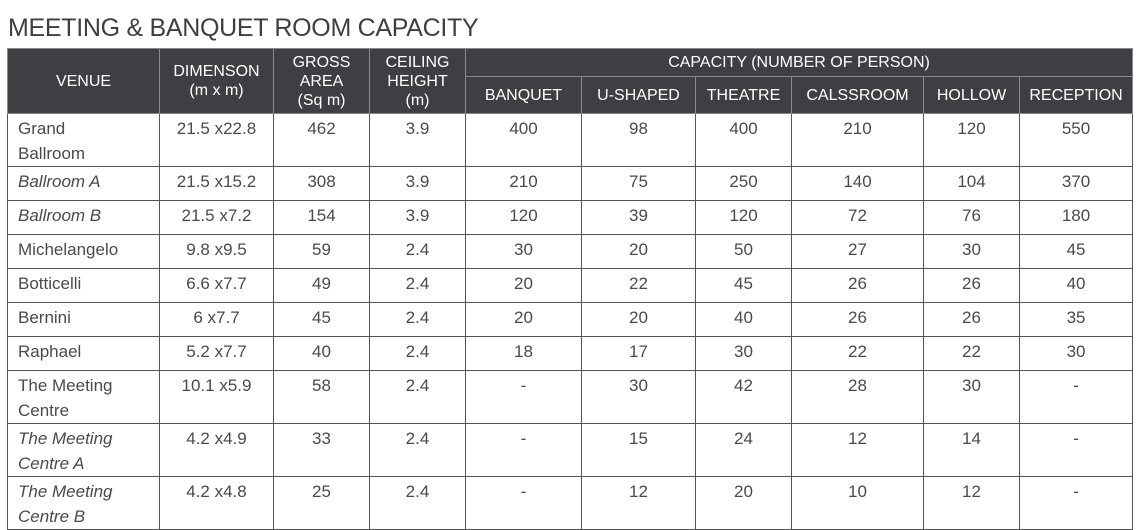 The height and width of the screenshot is (530, 1137). I want to click on dimension-cell: 4.2 x4.8, so click(216, 503).